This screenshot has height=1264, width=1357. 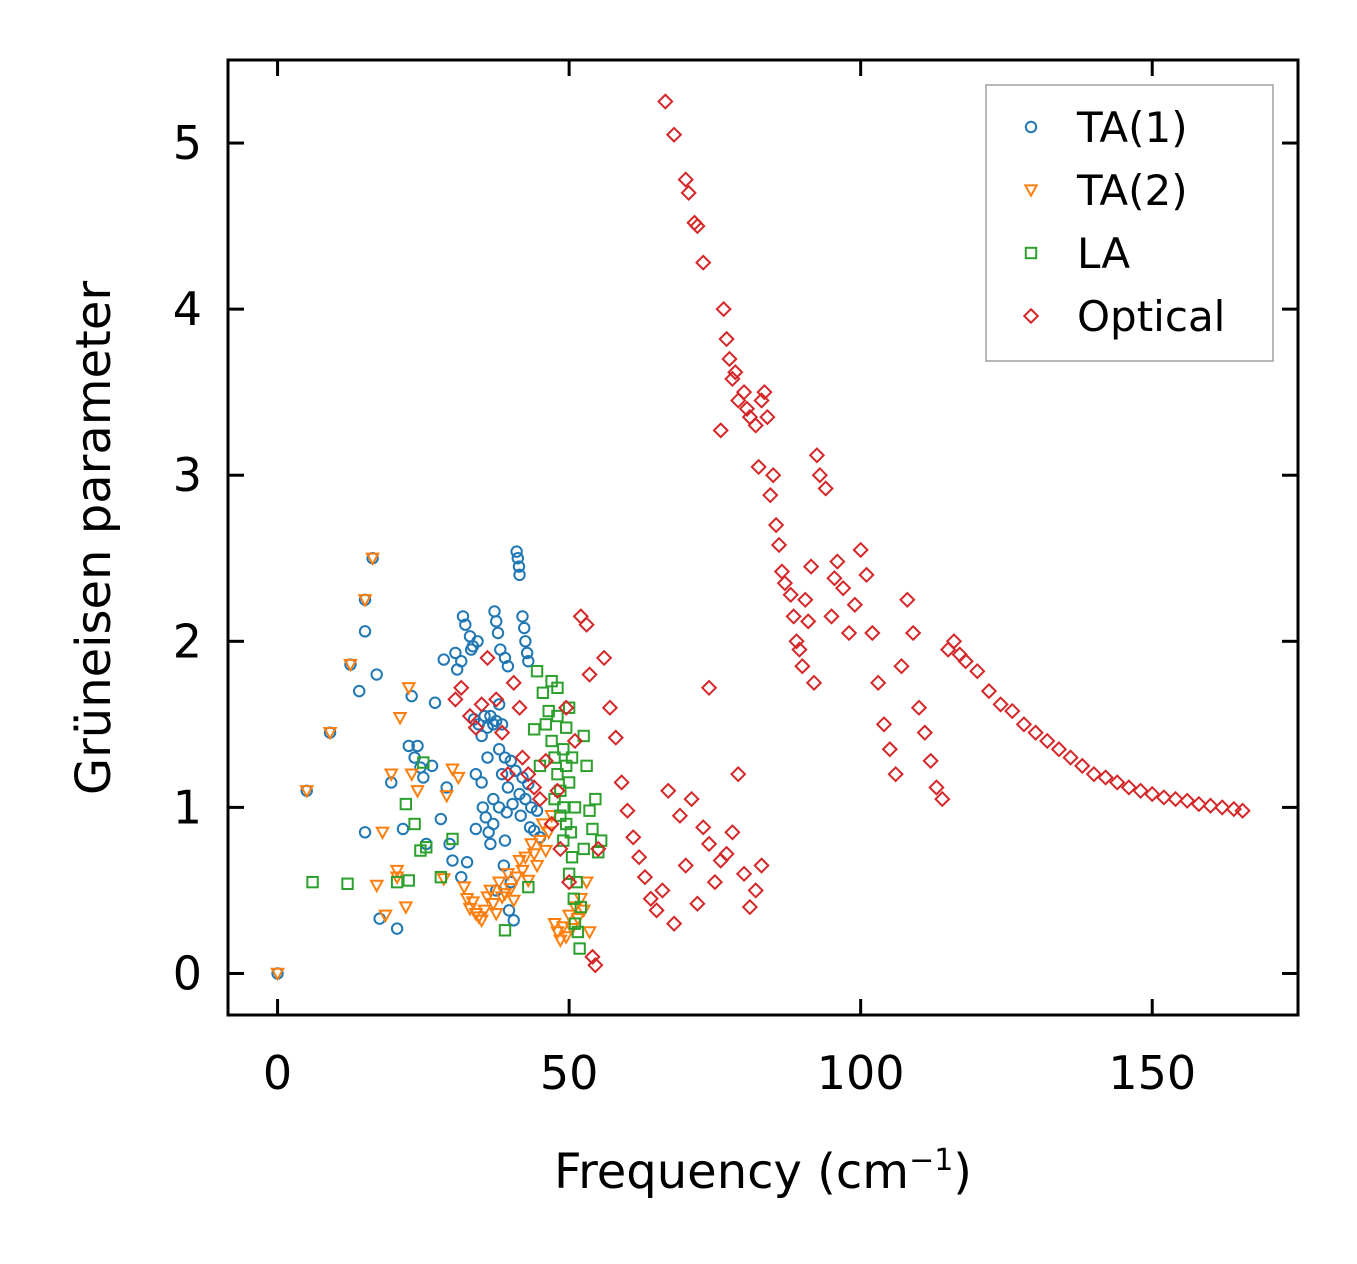 What do you see at coordinates (1123, 222) in the screenshot?
I see `legend-items: TA(1) TA(2) LA Optical` at bounding box center [1123, 222].